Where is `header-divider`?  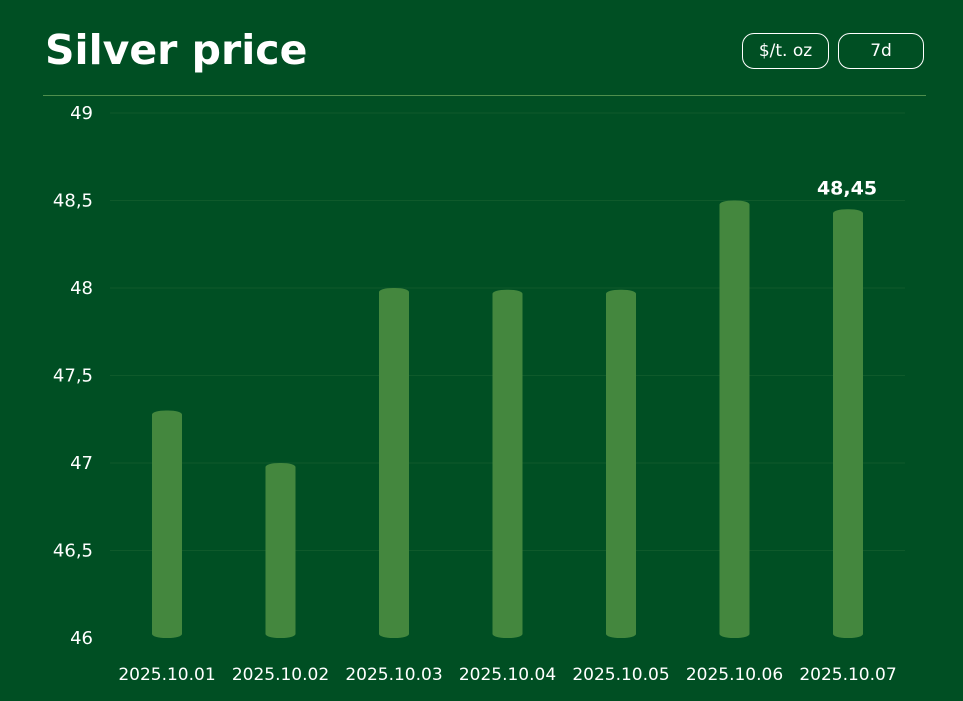 header-divider is located at coordinates (484, 95).